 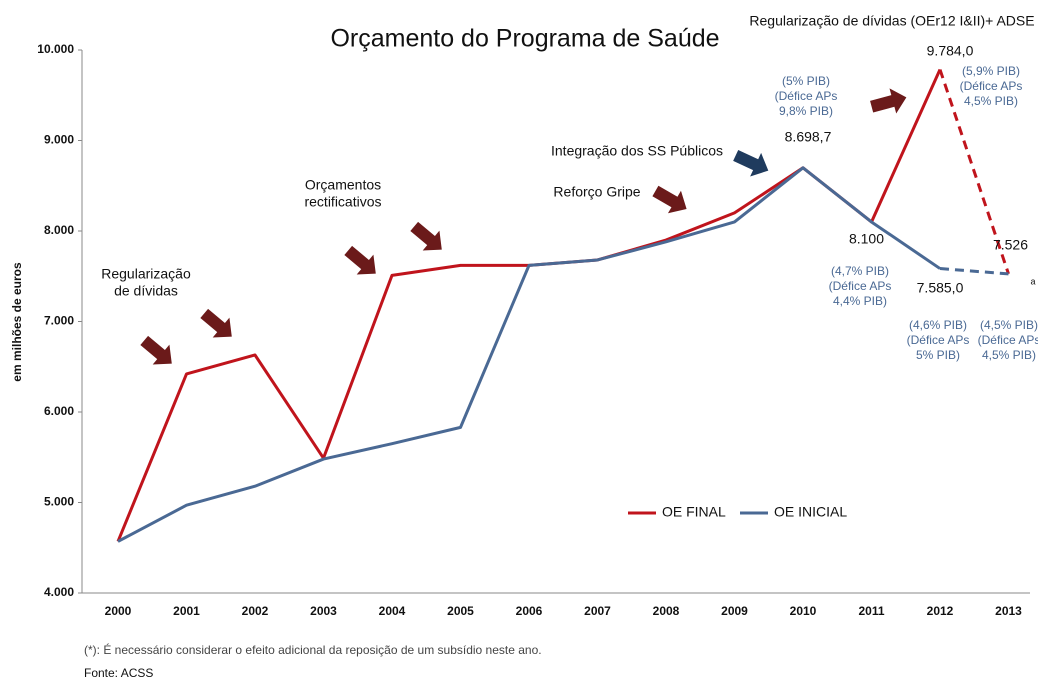 I want to click on y-tick-label: 10.000, so click(x=55, y=49).